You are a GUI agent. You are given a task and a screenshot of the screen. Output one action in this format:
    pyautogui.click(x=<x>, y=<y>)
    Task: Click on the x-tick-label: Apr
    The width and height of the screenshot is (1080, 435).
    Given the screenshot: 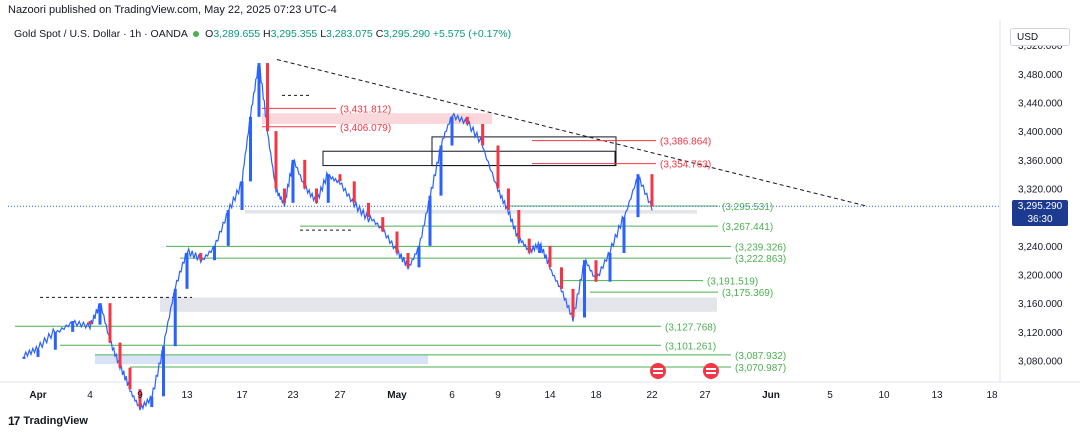 What is the action you would take?
    pyautogui.click(x=37, y=395)
    